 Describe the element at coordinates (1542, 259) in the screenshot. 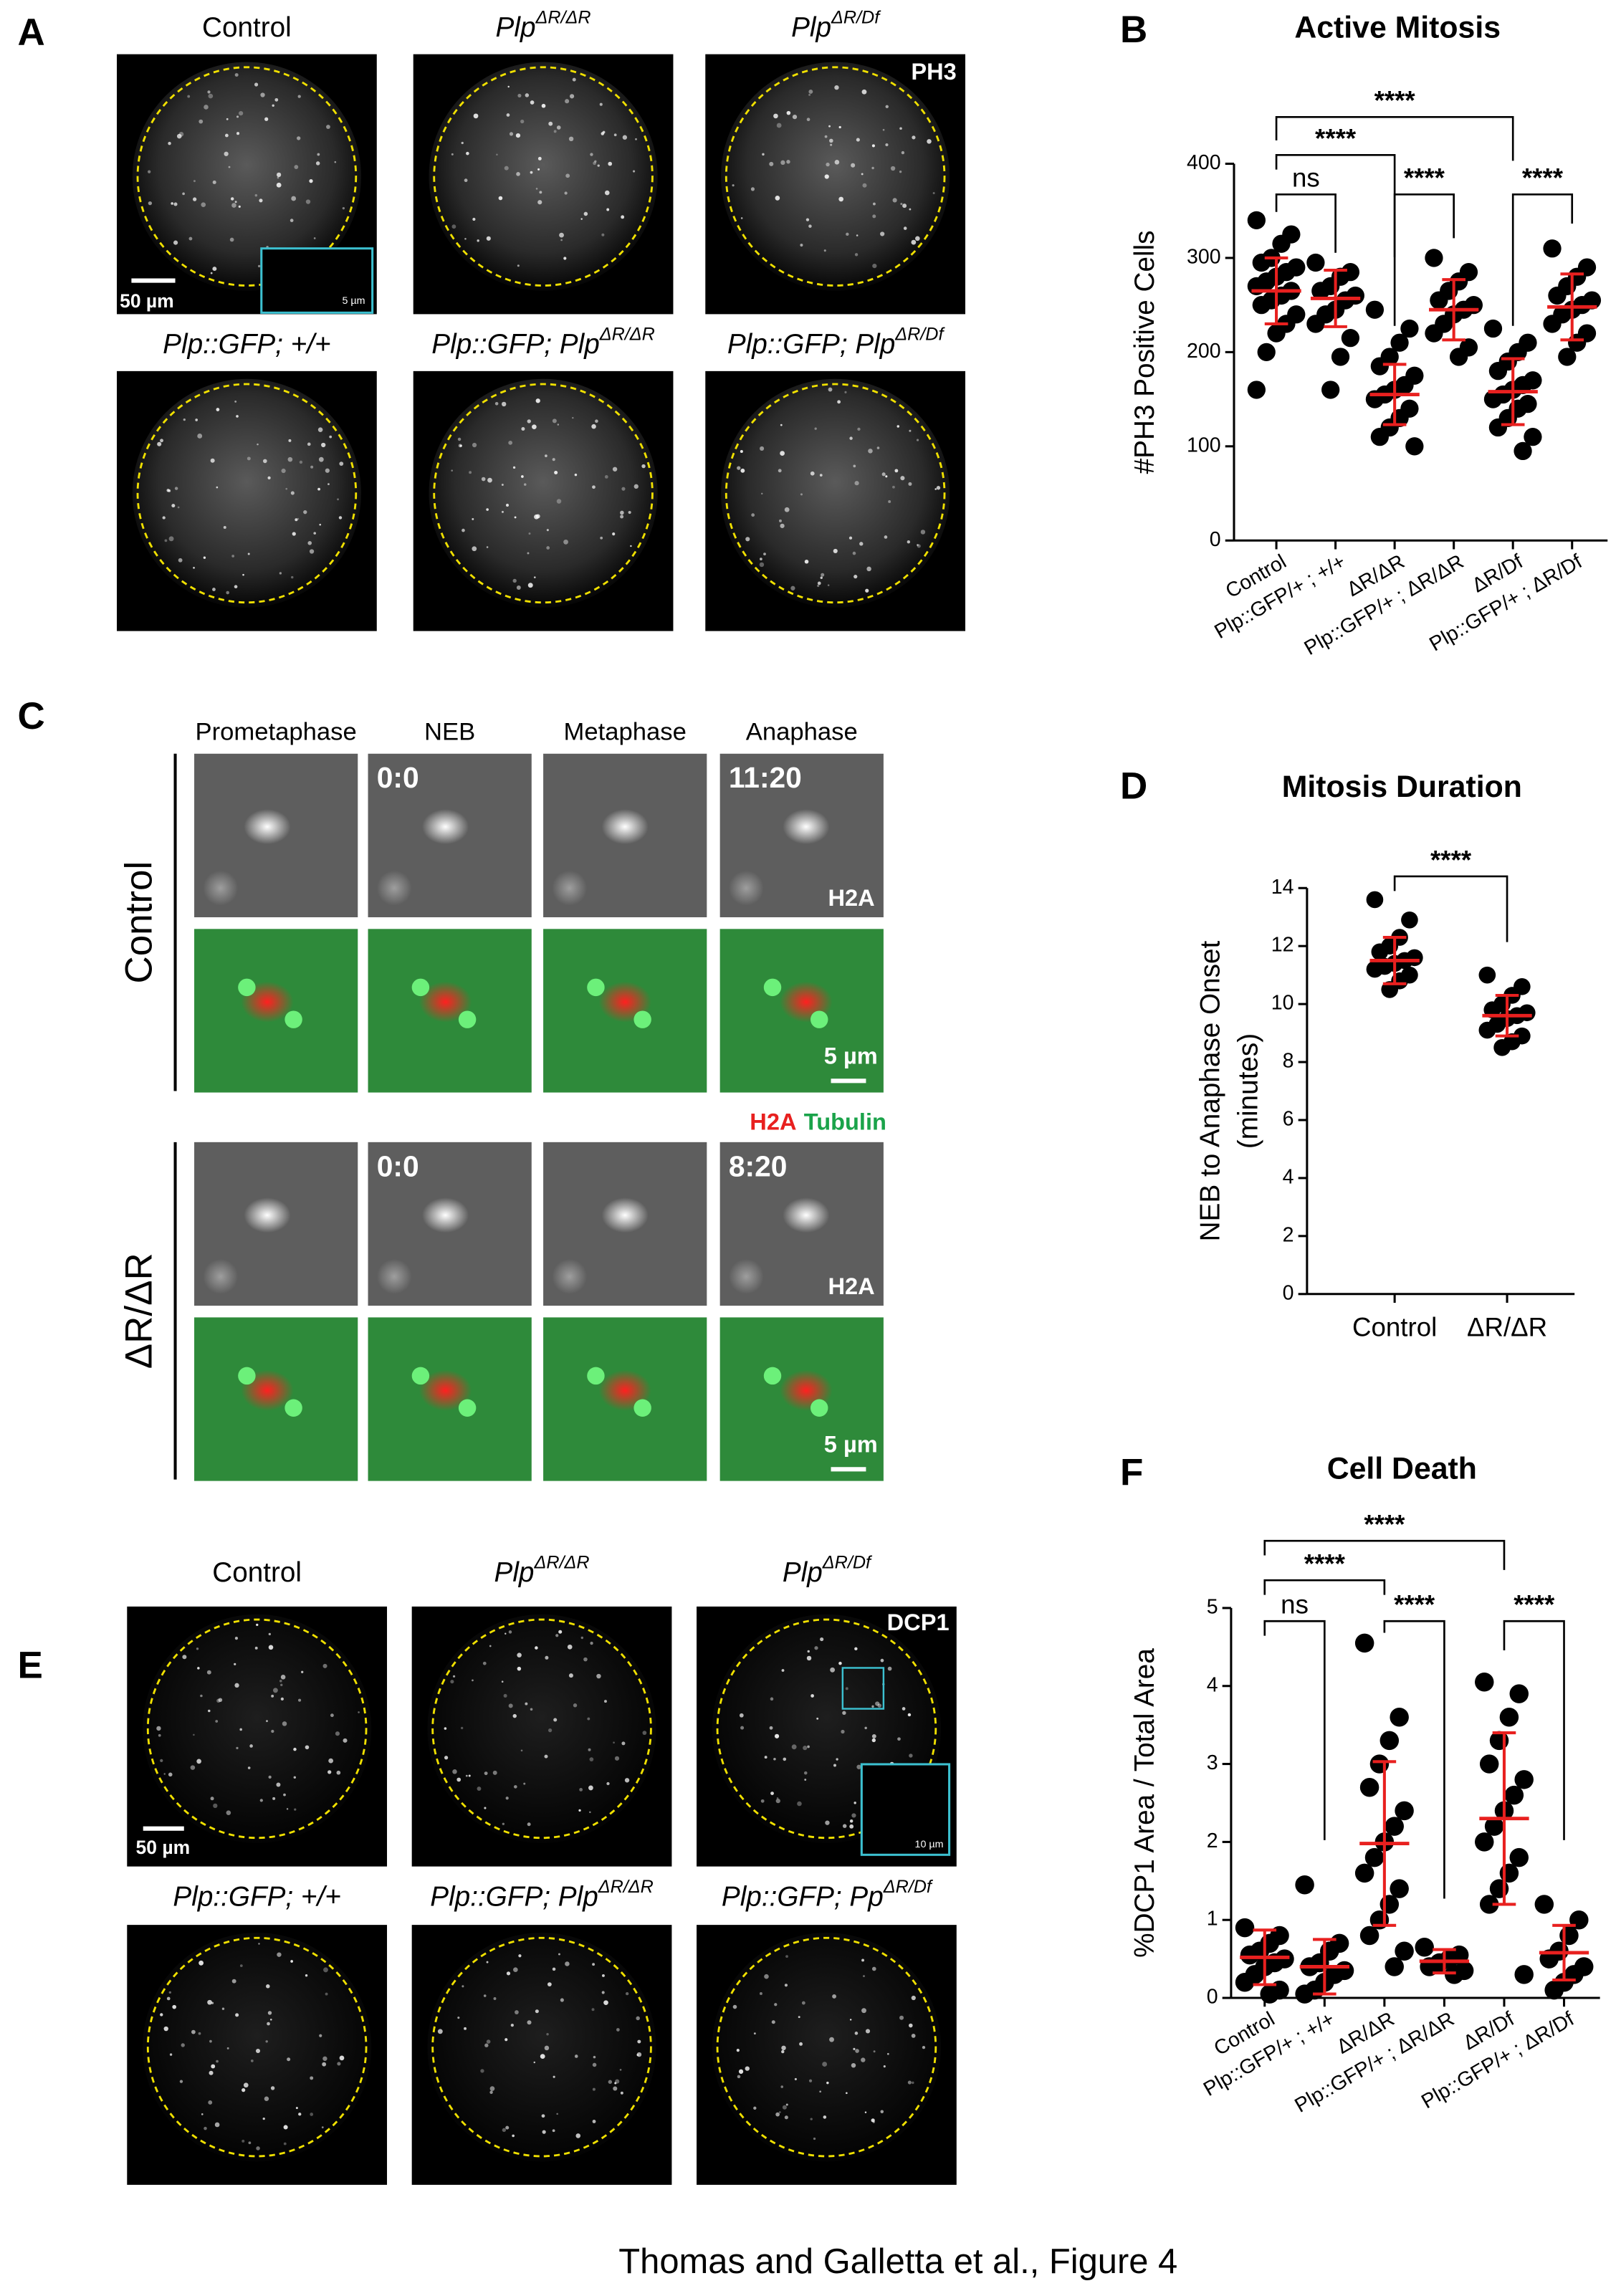

I see `significance-bracket` at that location.